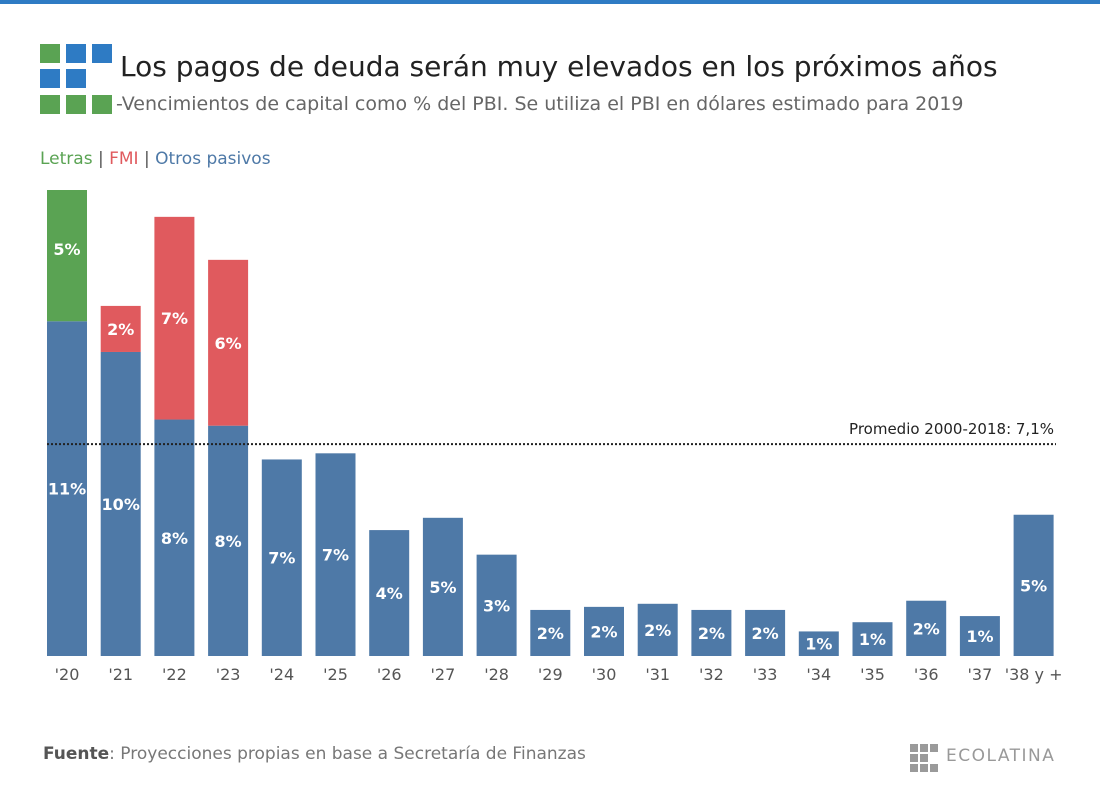 This screenshot has width=1100, height=800. I want to click on x-tick-label: '36, so click(926, 674).